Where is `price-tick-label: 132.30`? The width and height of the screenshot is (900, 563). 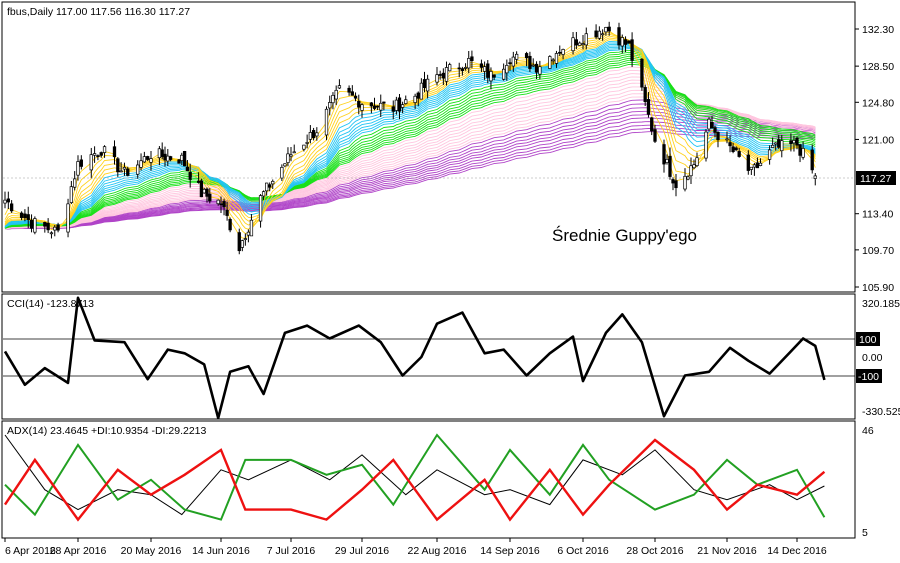
price-tick-label: 132.30 is located at coordinates (878, 30).